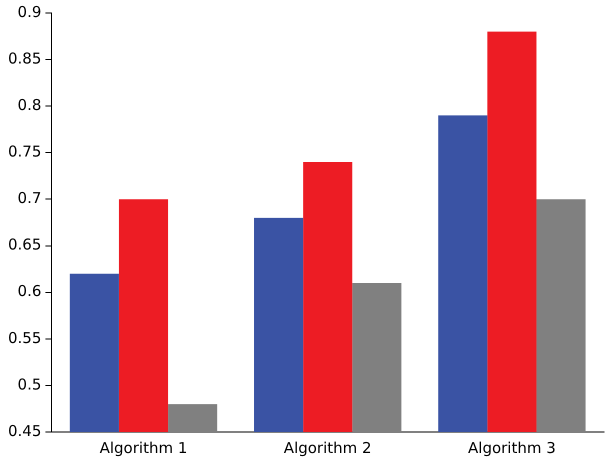 This screenshot has width=606, height=470. I want to click on y-tick-label: 0.85, so click(25, 58).